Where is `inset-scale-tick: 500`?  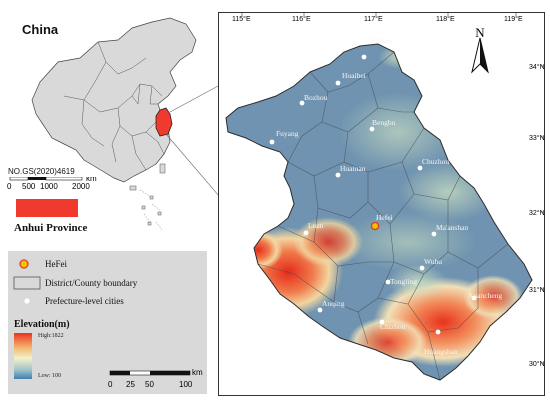 inset-scale-tick: 500 is located at coordinates (29, 186).